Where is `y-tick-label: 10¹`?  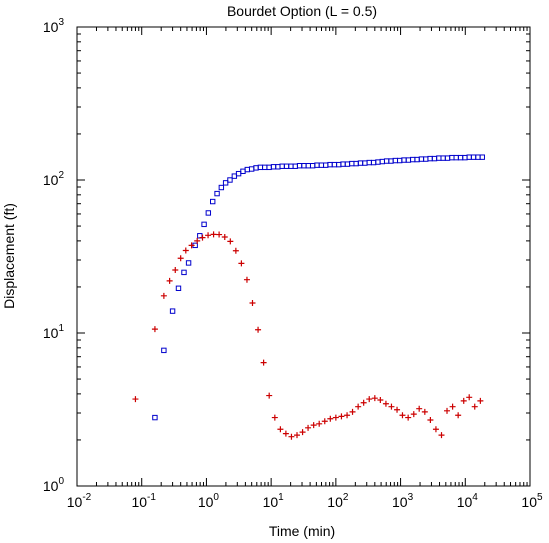
y-tick-label: 10¹ is located at coordinates (54, 332).